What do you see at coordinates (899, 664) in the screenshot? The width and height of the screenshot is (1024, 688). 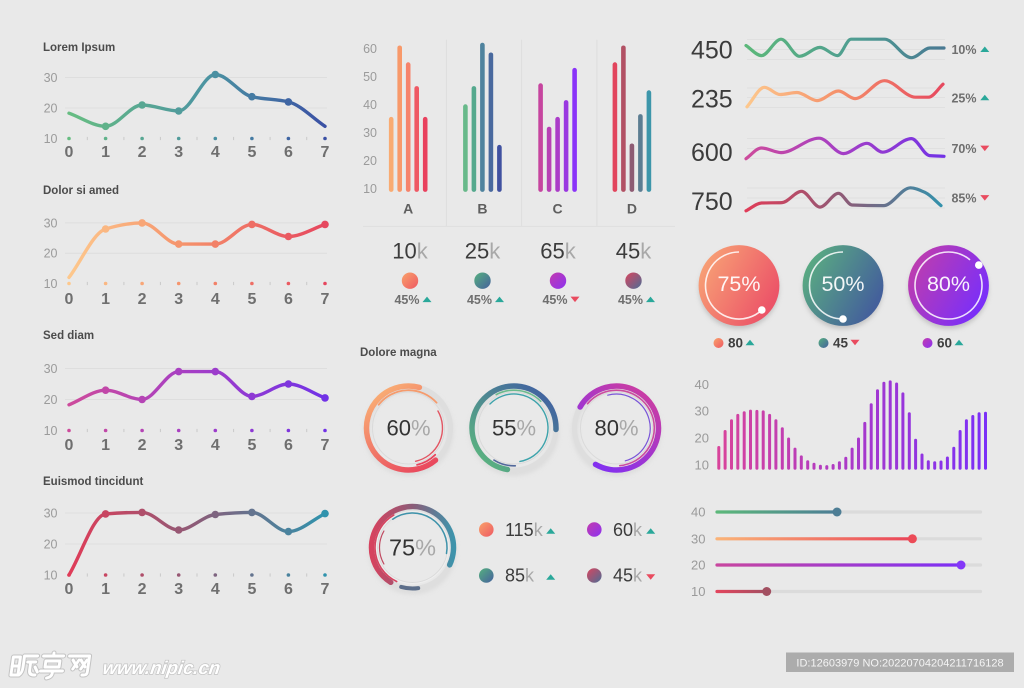 I see `svg-text:ID:12603979 NO:202207042042117: ID:12603979 NO:20220704204211716128` at bounding box center [899, 664].